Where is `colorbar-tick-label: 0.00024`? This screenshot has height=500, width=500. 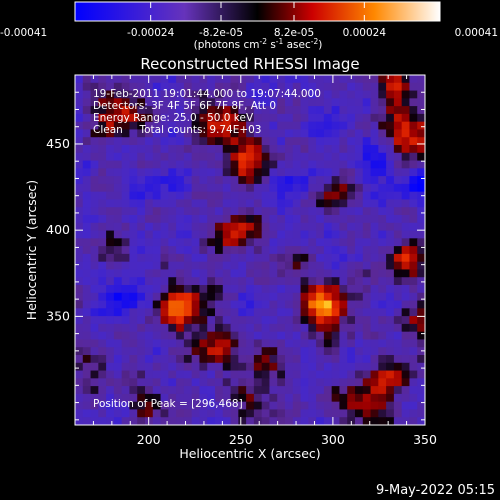 colorbar-tick-label: 0.00024 is located at coordinates (365, 33).